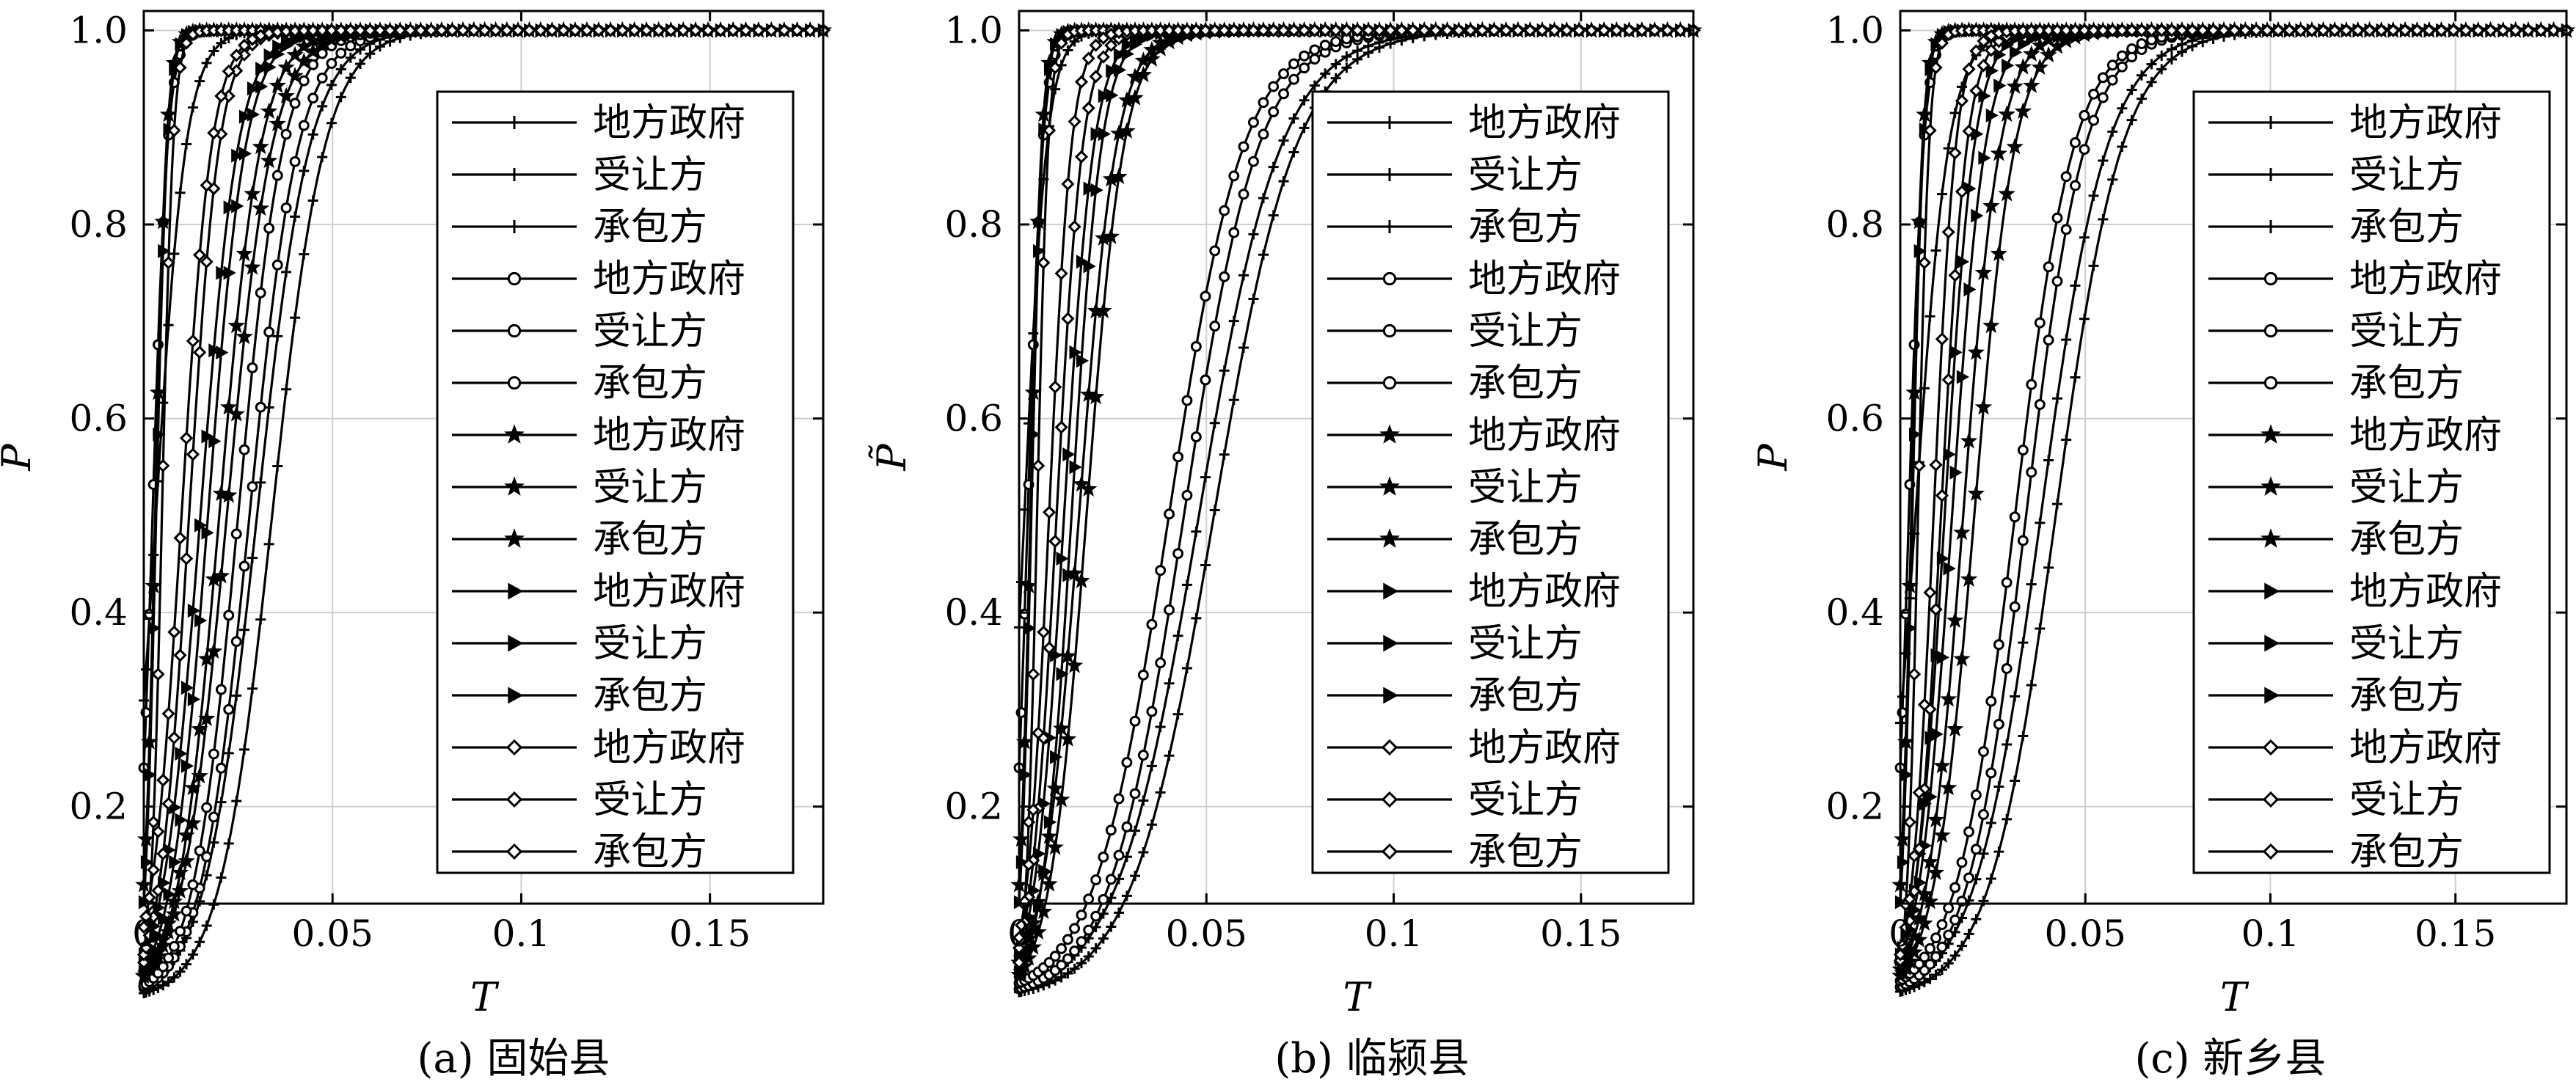 Image resolution: width=2576 pixels, height=1087 pixels. What do you see at coordinates (2456, 933) in the screenshot?
I see `x-tick-label: 0.15` at bounding box center [2456, 933].